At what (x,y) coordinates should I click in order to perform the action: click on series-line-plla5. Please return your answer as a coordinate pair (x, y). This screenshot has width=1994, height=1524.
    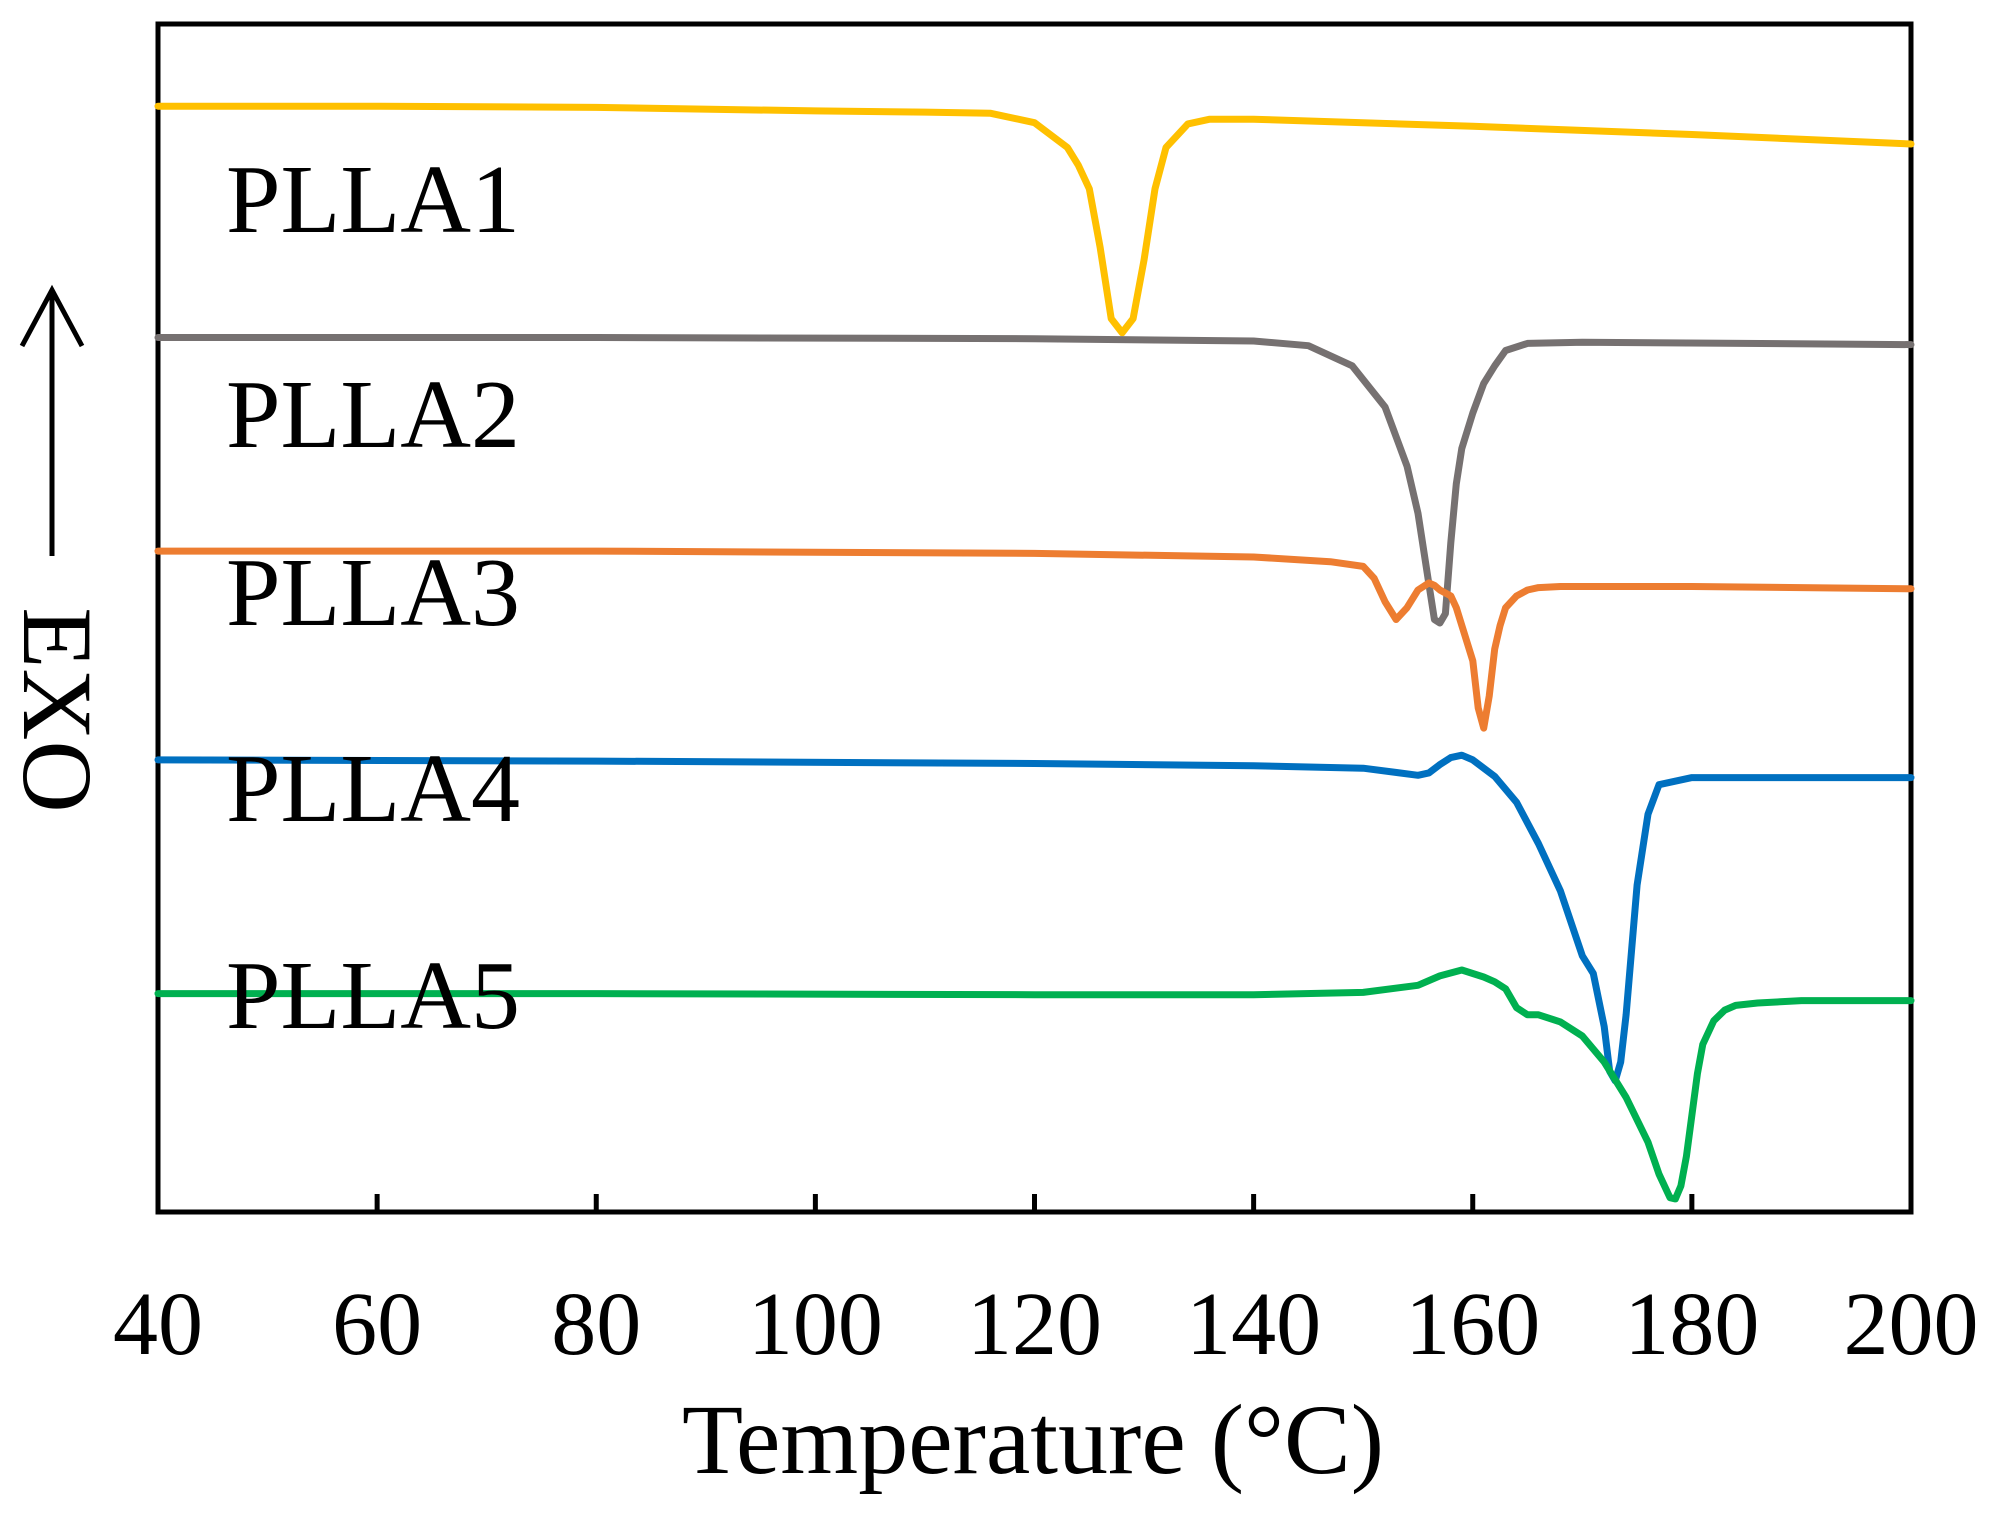
    Looking at the image, I should click on (1034, 1084).